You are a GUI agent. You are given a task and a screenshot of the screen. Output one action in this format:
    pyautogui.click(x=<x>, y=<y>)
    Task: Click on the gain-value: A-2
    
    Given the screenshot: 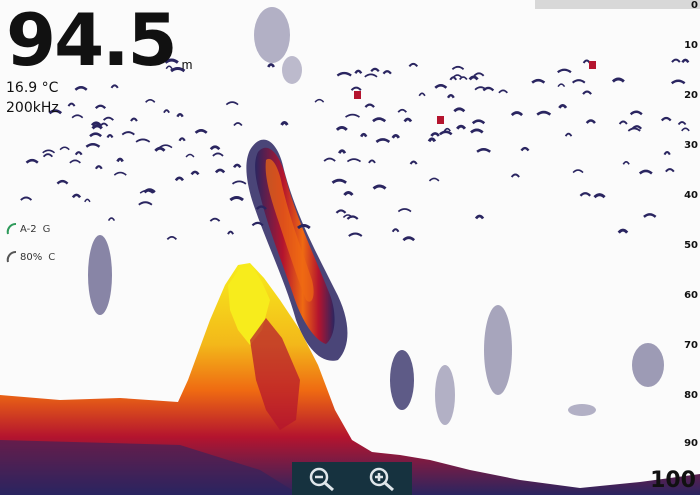 What is the action you would take?
    pyautogui.click(x=28, y=229)
    